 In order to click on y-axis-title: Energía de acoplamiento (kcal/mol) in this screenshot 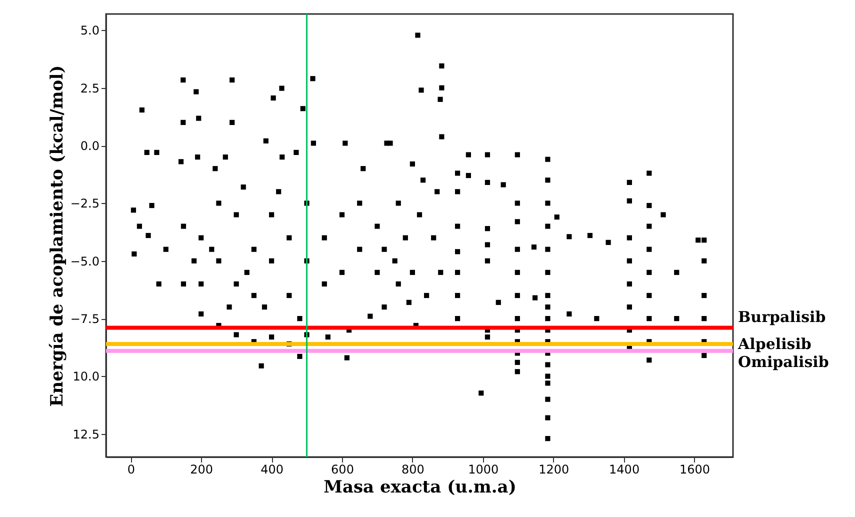, I will do `click(57, 236)`.